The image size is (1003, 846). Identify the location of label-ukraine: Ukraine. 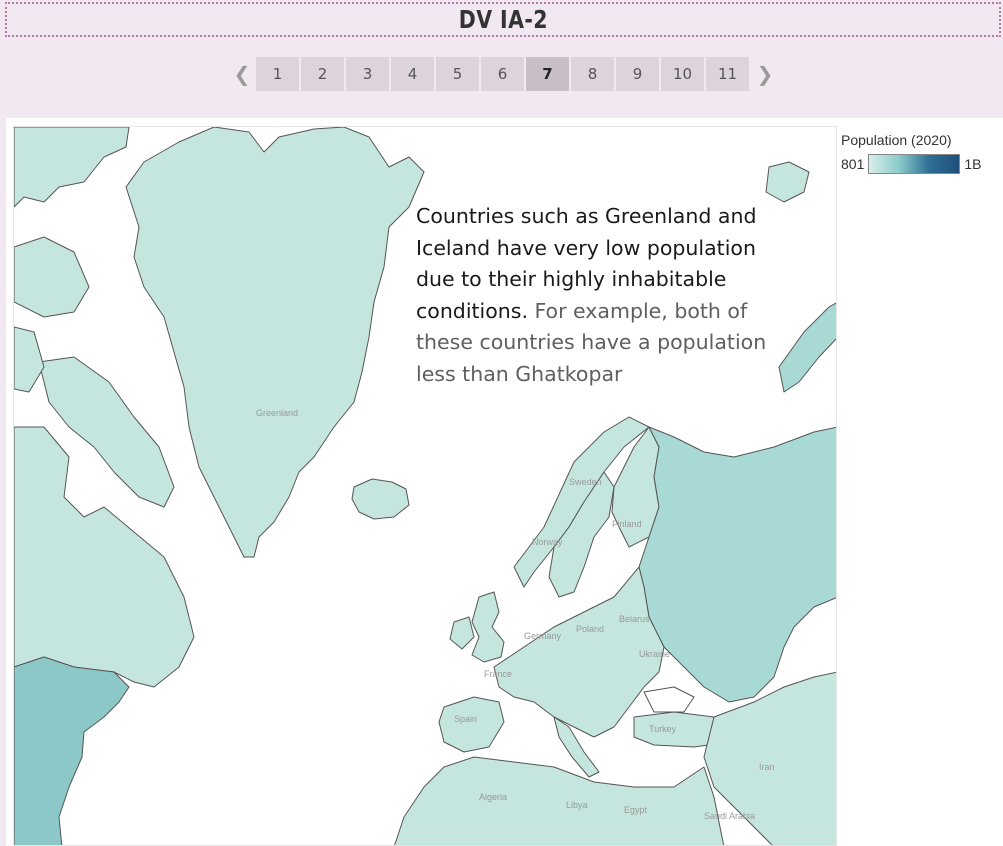
(654, 654).